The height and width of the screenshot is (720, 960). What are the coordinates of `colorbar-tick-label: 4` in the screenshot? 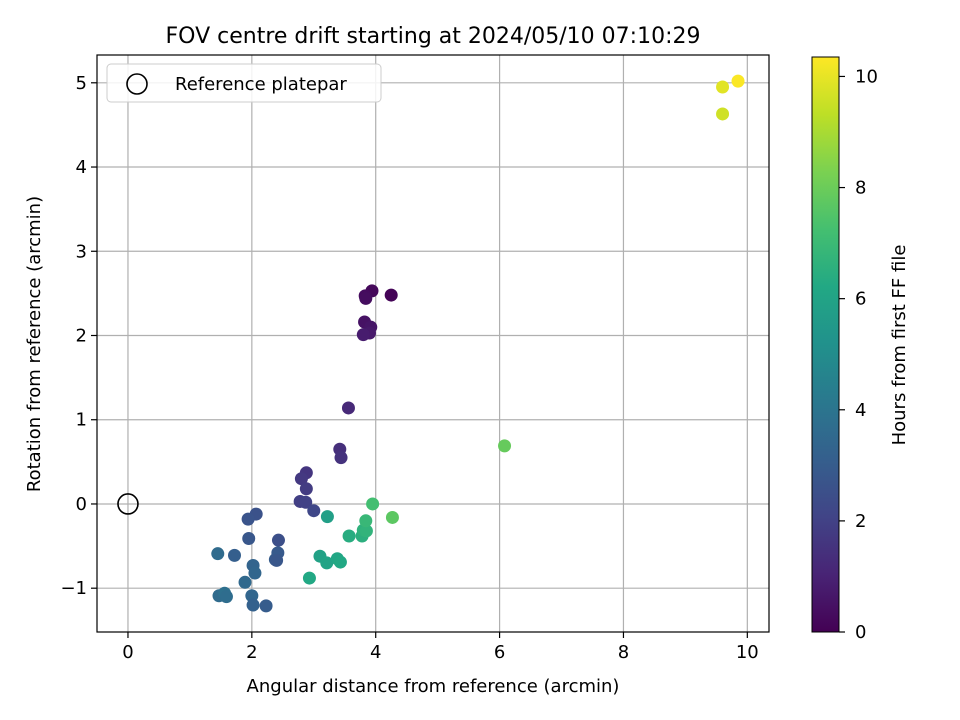 It's located at (860, 410).